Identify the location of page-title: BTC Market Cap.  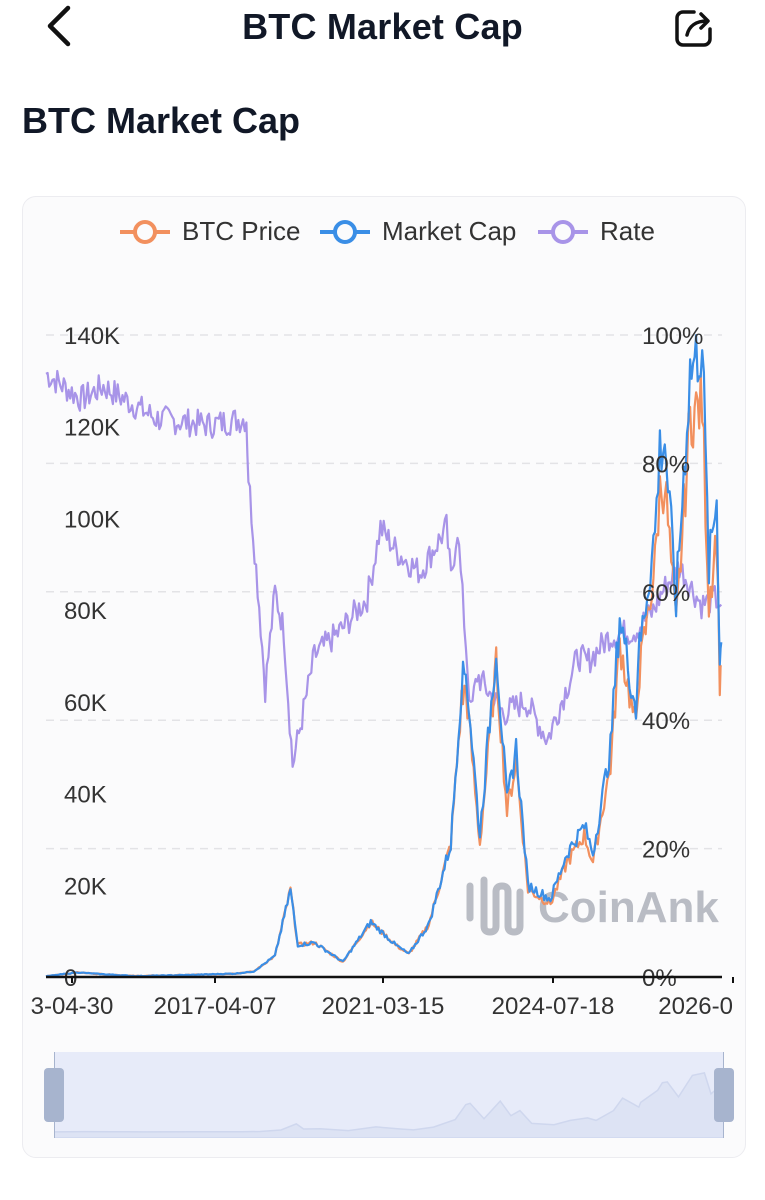
(382, 26).